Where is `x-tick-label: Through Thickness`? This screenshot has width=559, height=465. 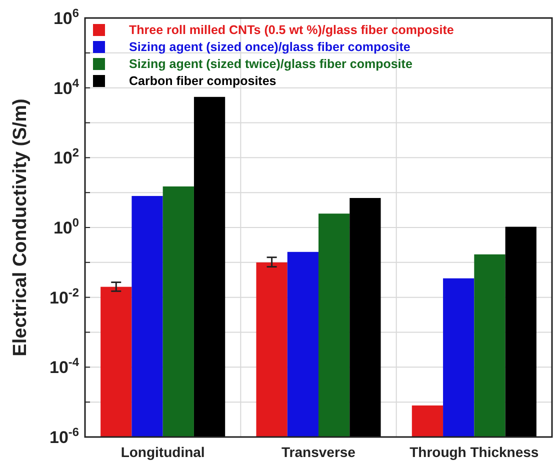 x-tick-label: Through Thickness is located at coordinates (474, 452).